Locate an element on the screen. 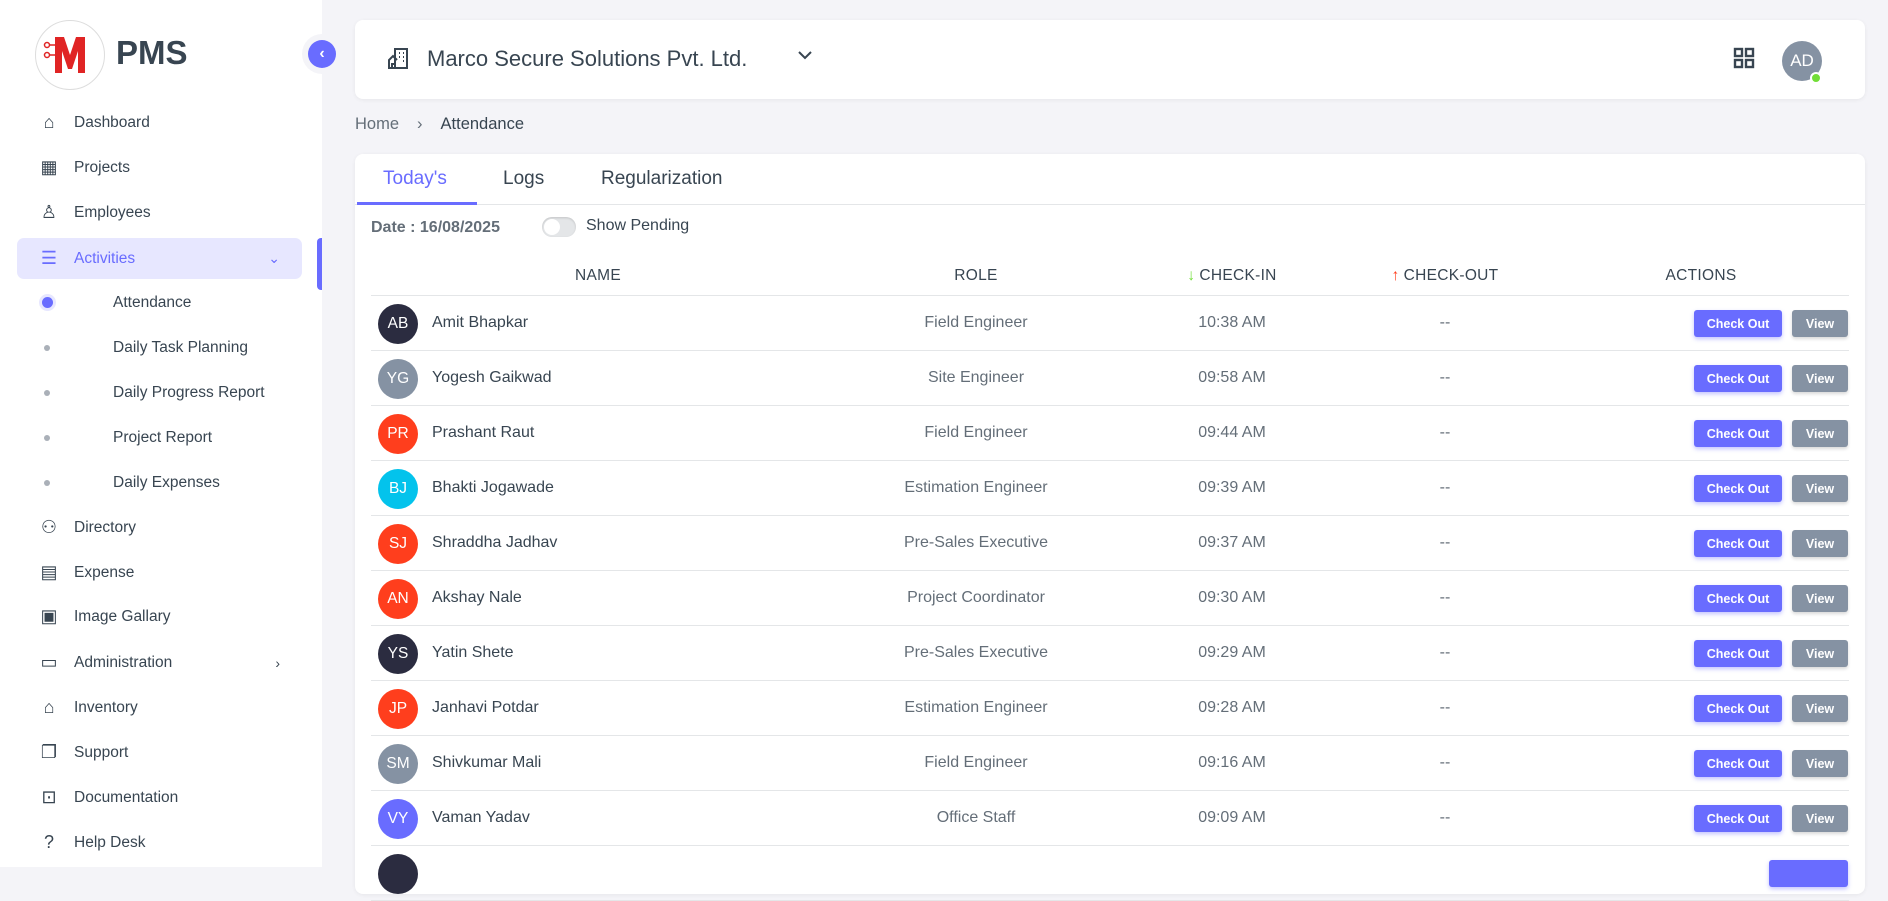  sidebar-item-help-desk: ? Help Desk is located at coordinates (159, 842).